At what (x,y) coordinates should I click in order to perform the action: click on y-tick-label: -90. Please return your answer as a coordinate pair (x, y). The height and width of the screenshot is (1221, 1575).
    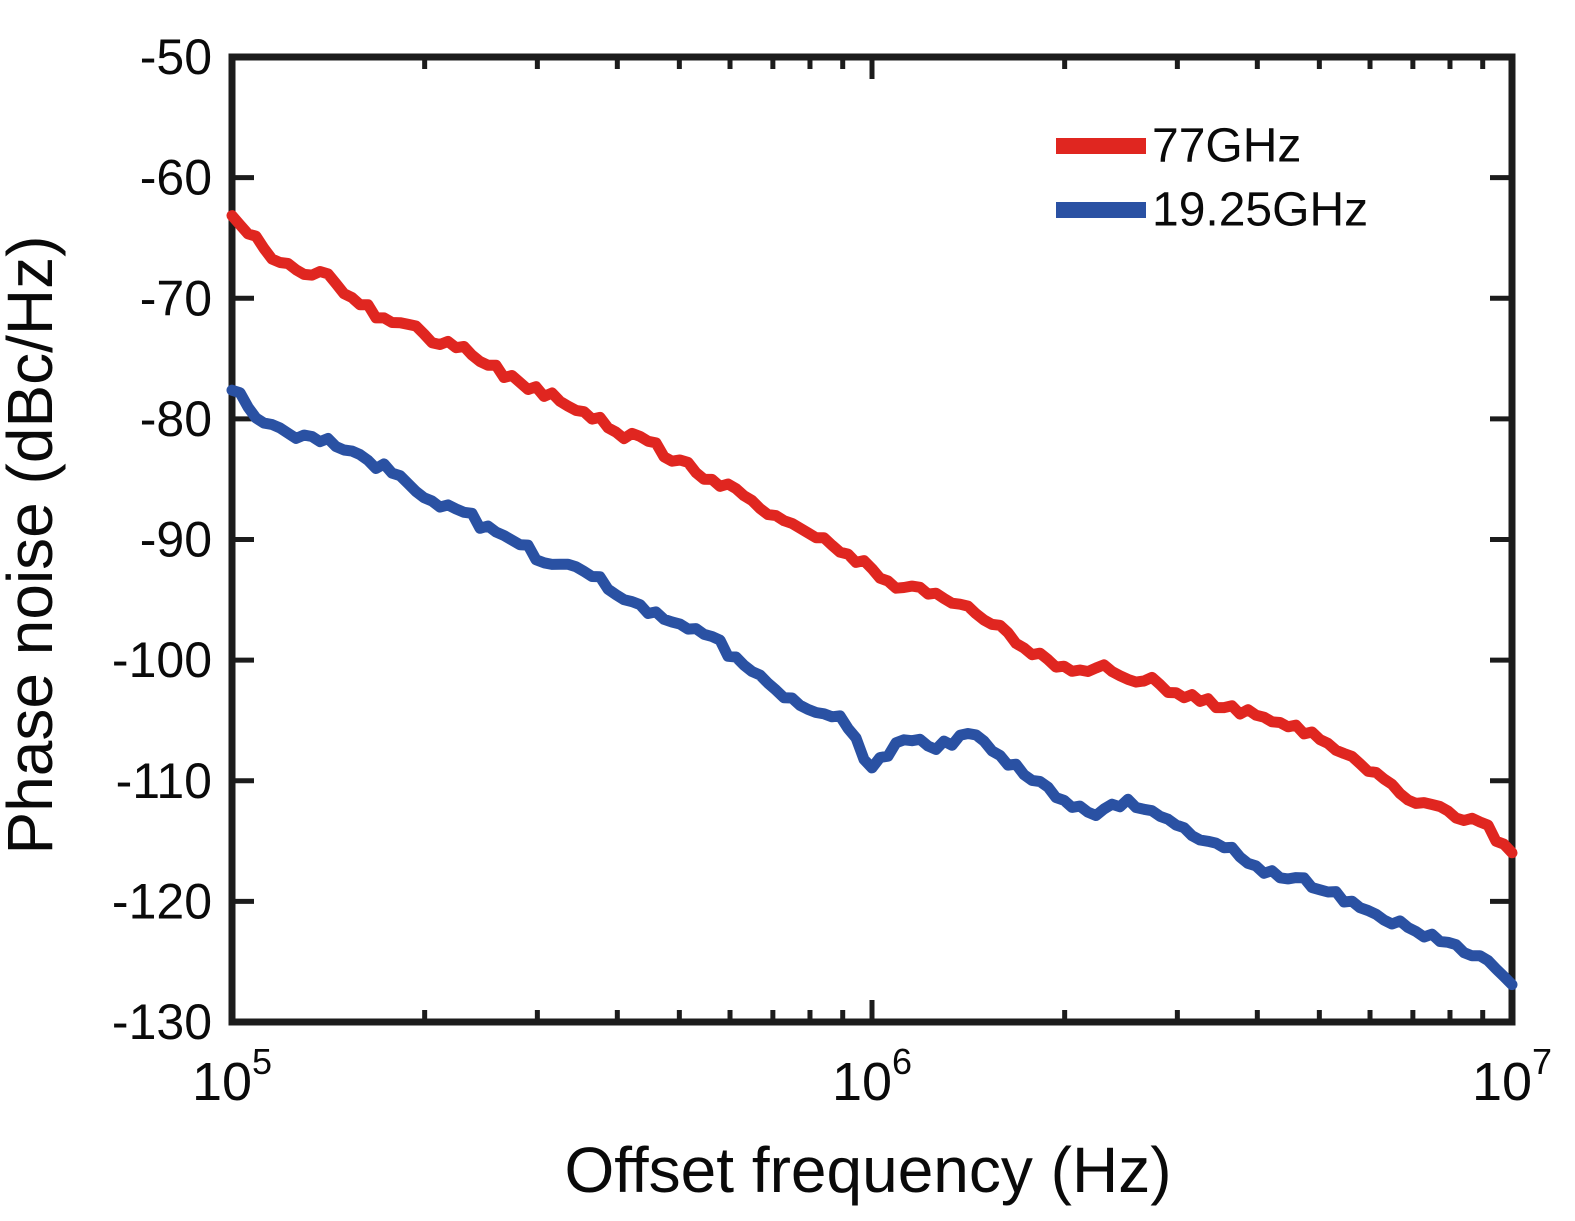
    Looking at the image, I should click on (176, 540).